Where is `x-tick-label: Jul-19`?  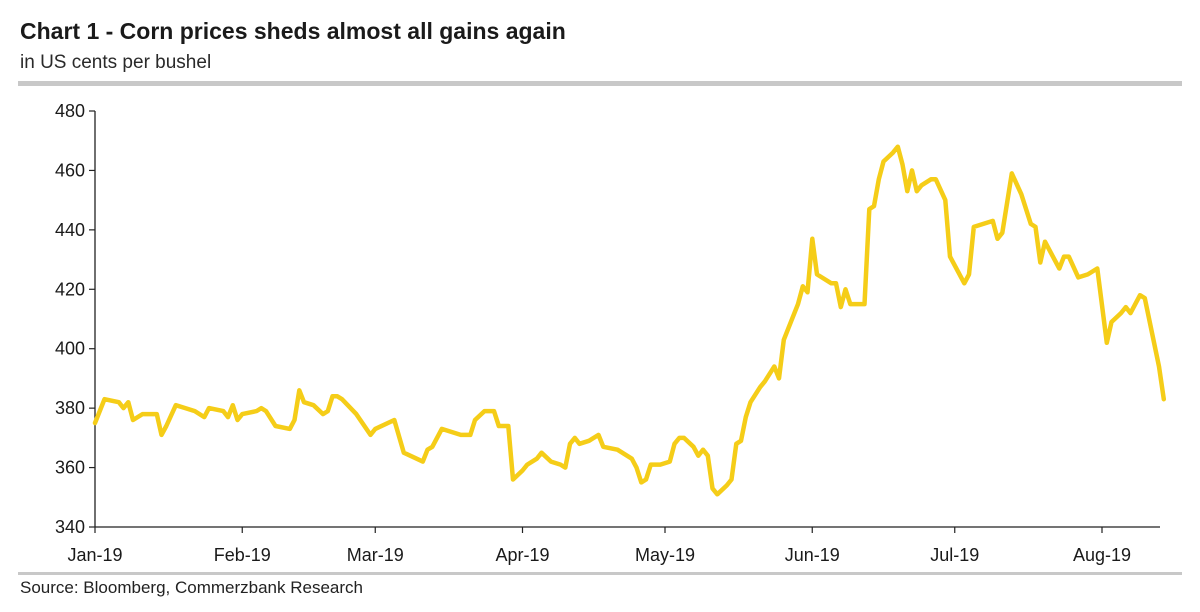 x-tick-label: Jul-19 is located at coordinates (954, 555).